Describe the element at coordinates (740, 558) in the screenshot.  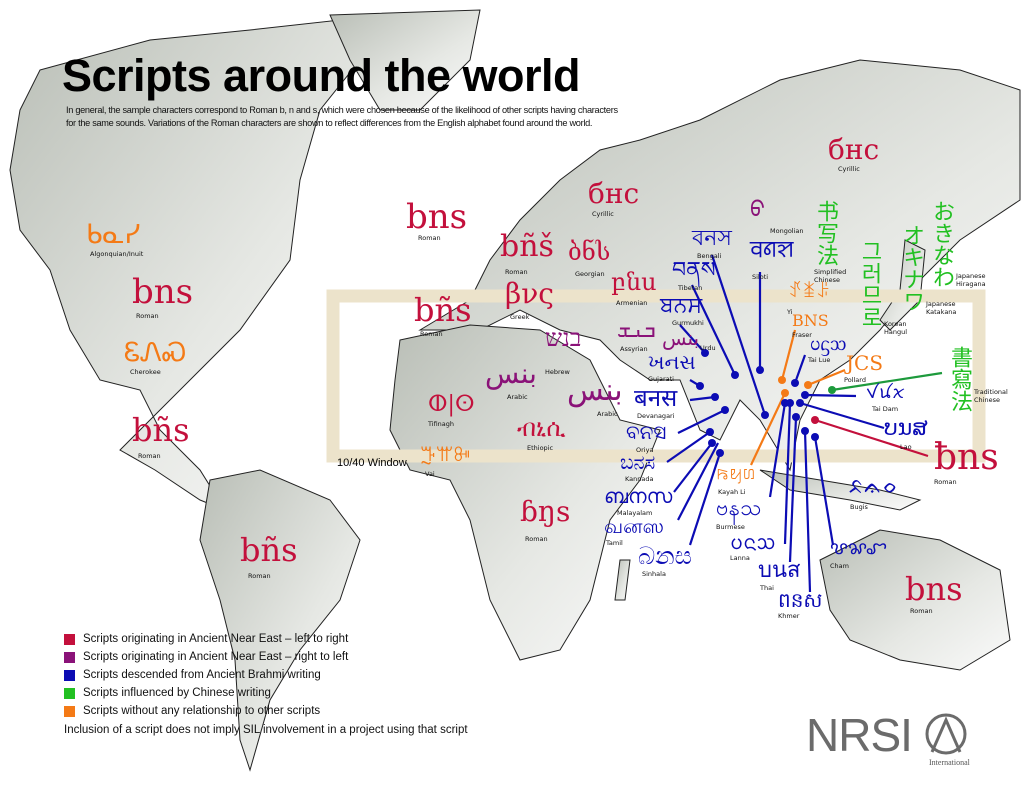
I see `script-name-lanna: Lanna` at that location.